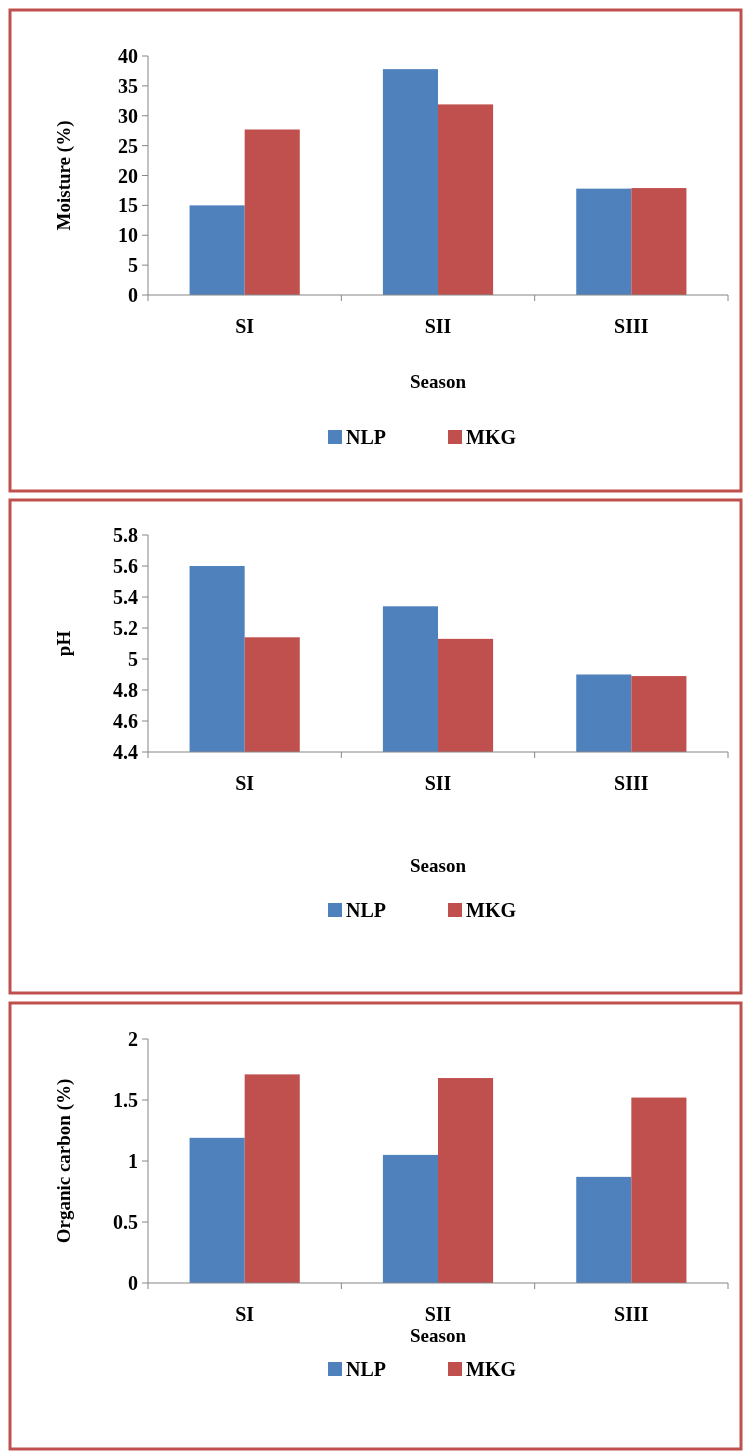 The height and width of the screenshot is (1451, 751). I want to click on y-tick-label: 5.4, so click(125, 597).